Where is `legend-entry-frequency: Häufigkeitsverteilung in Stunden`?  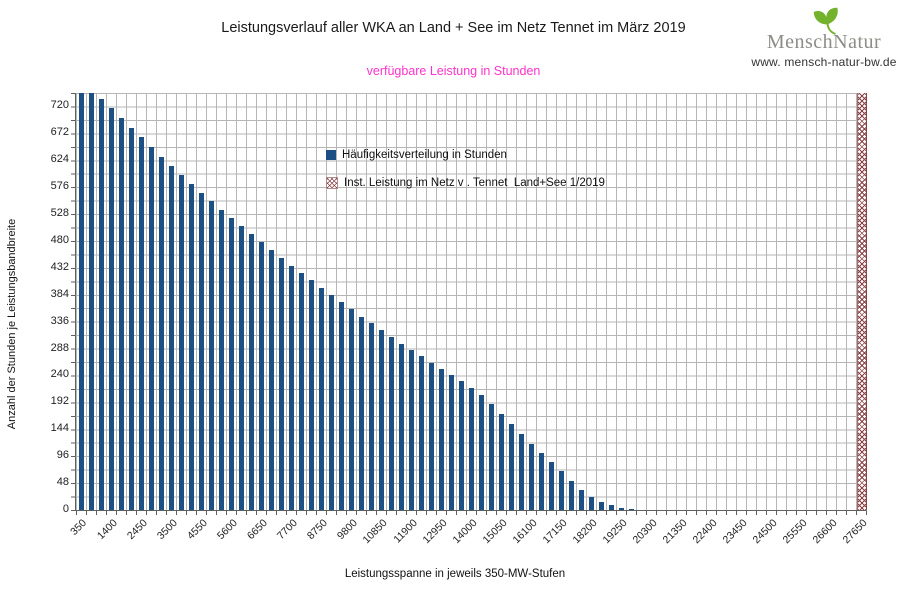 legend-entry-frequency: Häufigkeitsverteilung in Stunden is located at coordinates (465, 155).